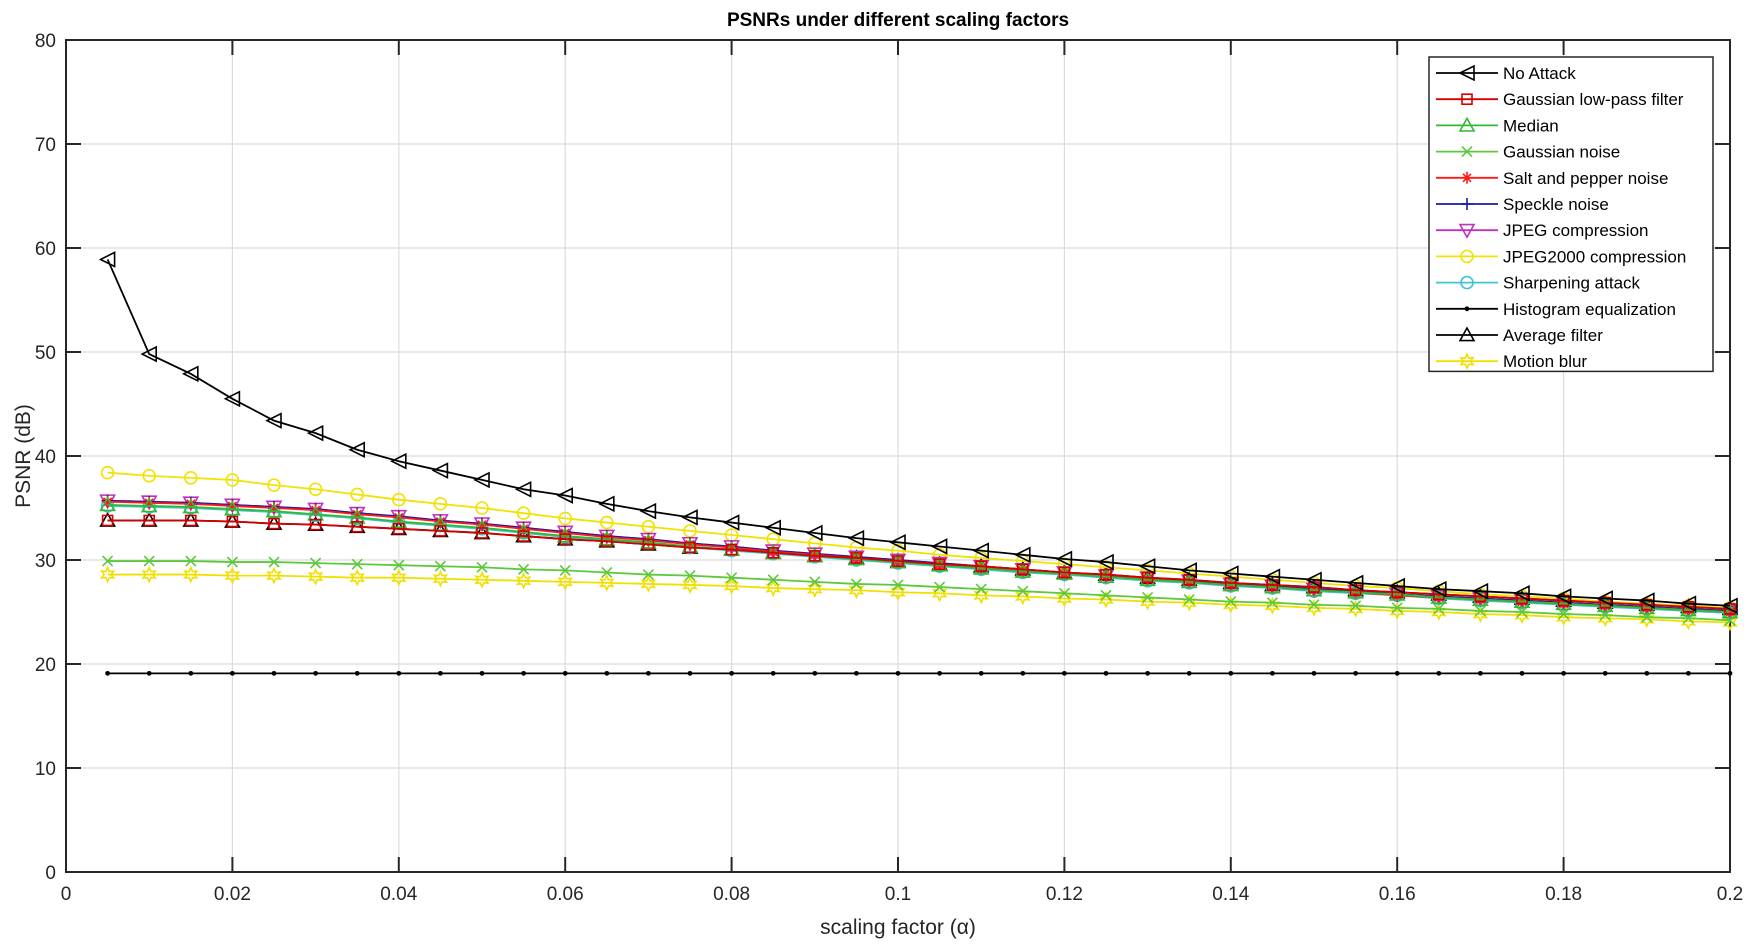  Describe the element at coordinates (66, 894) in the screenshot. I see `x-tick-label: 0` at that location.